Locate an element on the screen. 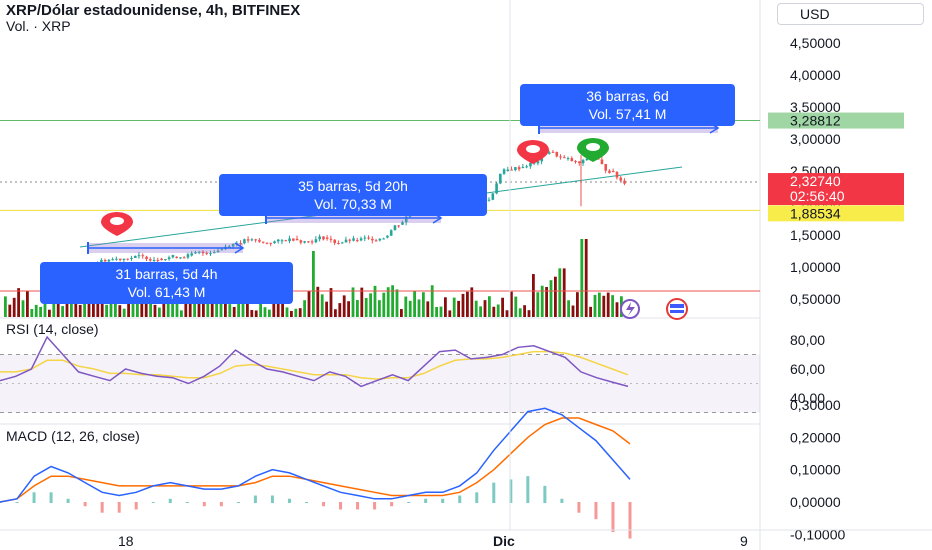  currency-button: USD is located at coordinates (850, 14).